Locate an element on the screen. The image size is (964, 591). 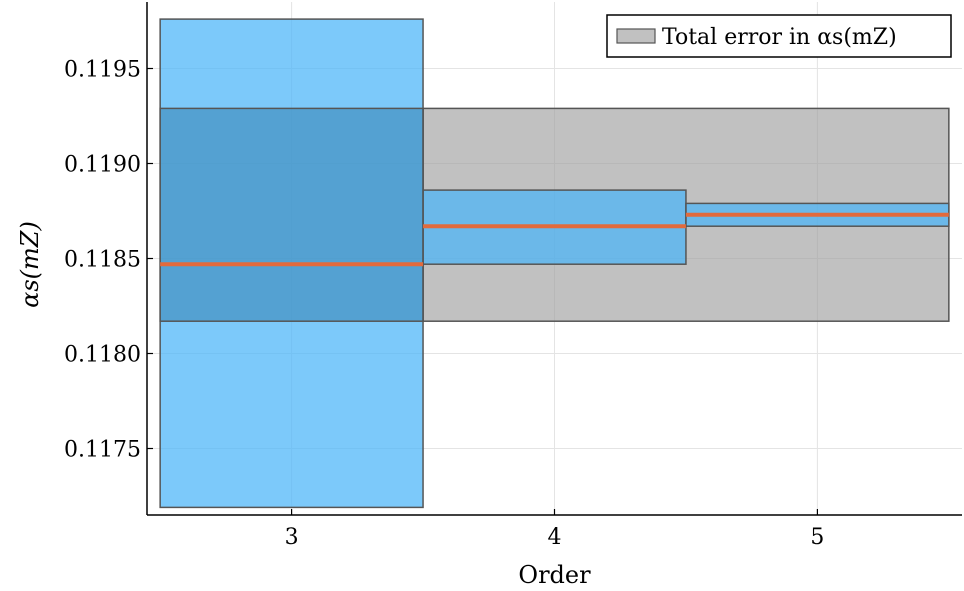
legend-label: Total error in αs(mZ) is located at coordinates (779, 37).